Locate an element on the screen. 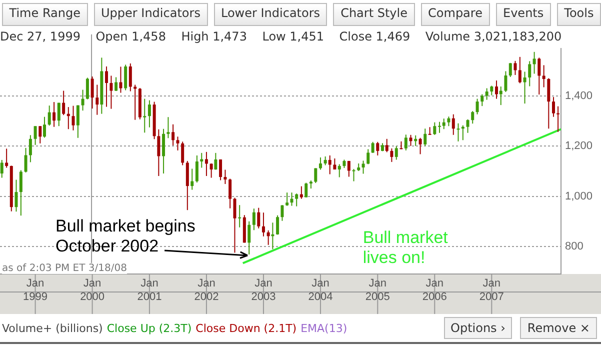 The image size is (601, 346). text: EMA(13) is located at coordinates (324, 328).